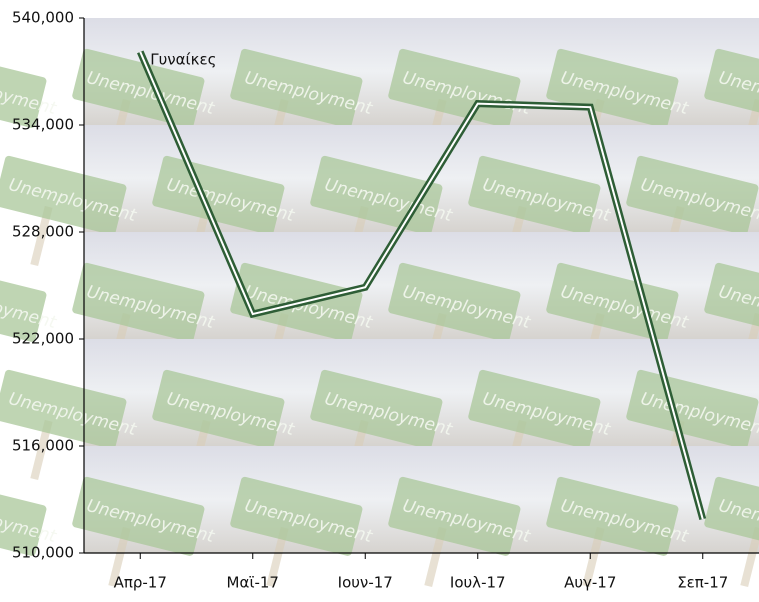 The height and width of the screenshot is (602, 759). What do you see at coordinates (43, 339) in the screenshot?
I see `y-tick-label: 522,000` at bounding box center [43, 339].